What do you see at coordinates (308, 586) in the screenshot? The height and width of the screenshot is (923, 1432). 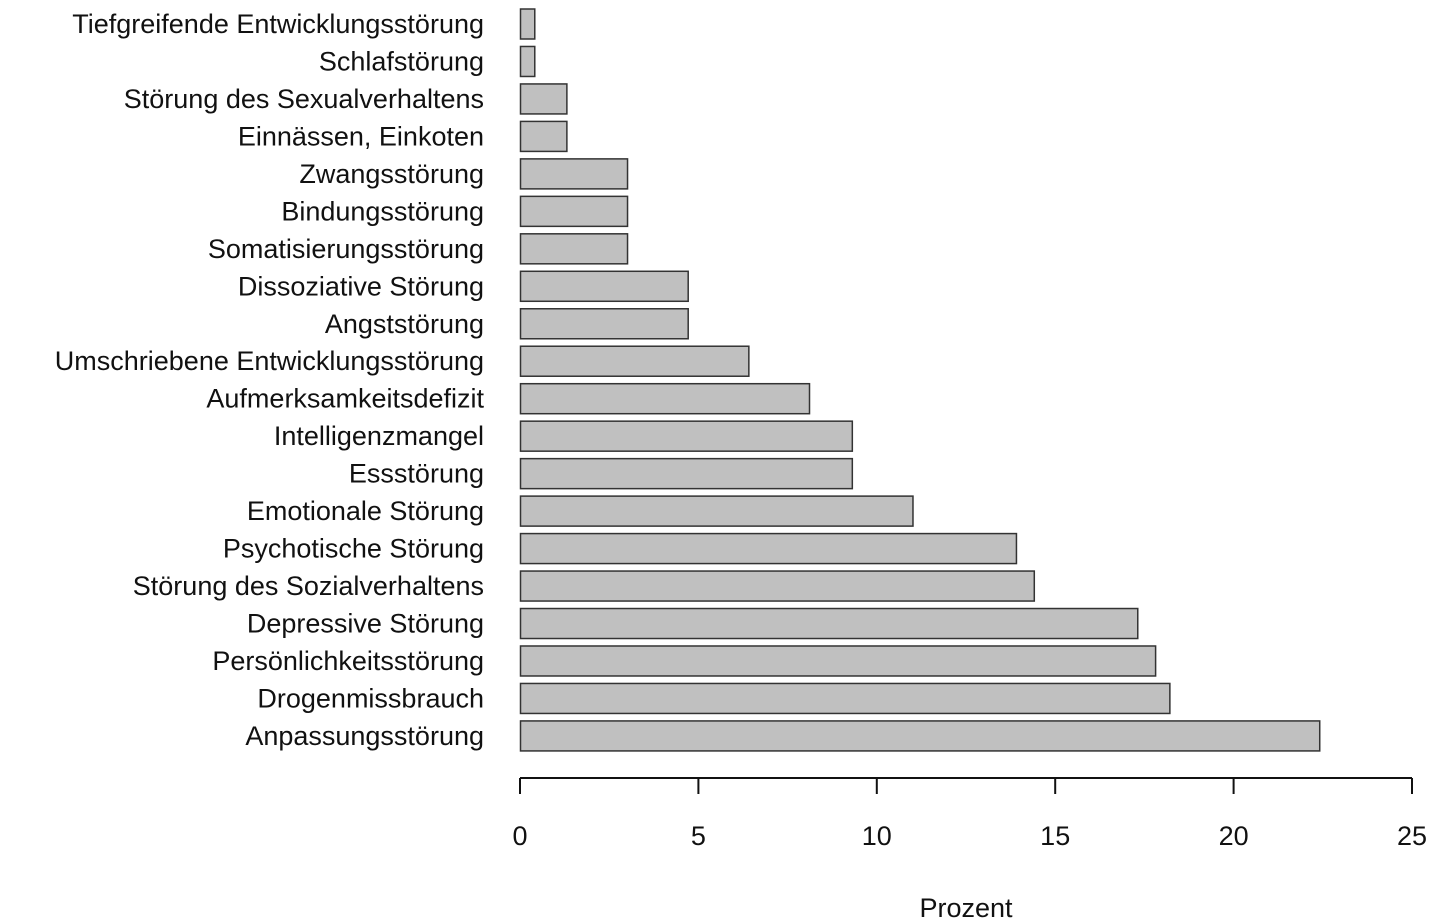 I see `category-label: Störung des Sozialverhaltens` at bounding box center [308, 586].